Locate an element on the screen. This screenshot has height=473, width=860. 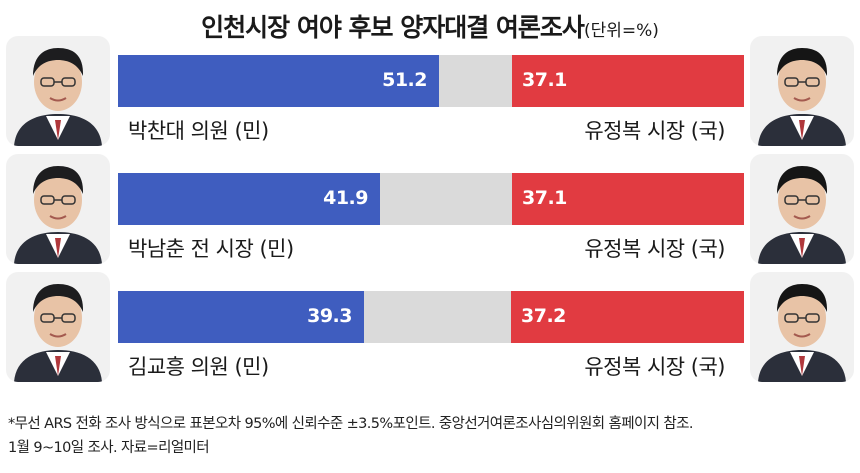
bar-track-2: 41.9 37.1 is located at coordinates (431, 199).